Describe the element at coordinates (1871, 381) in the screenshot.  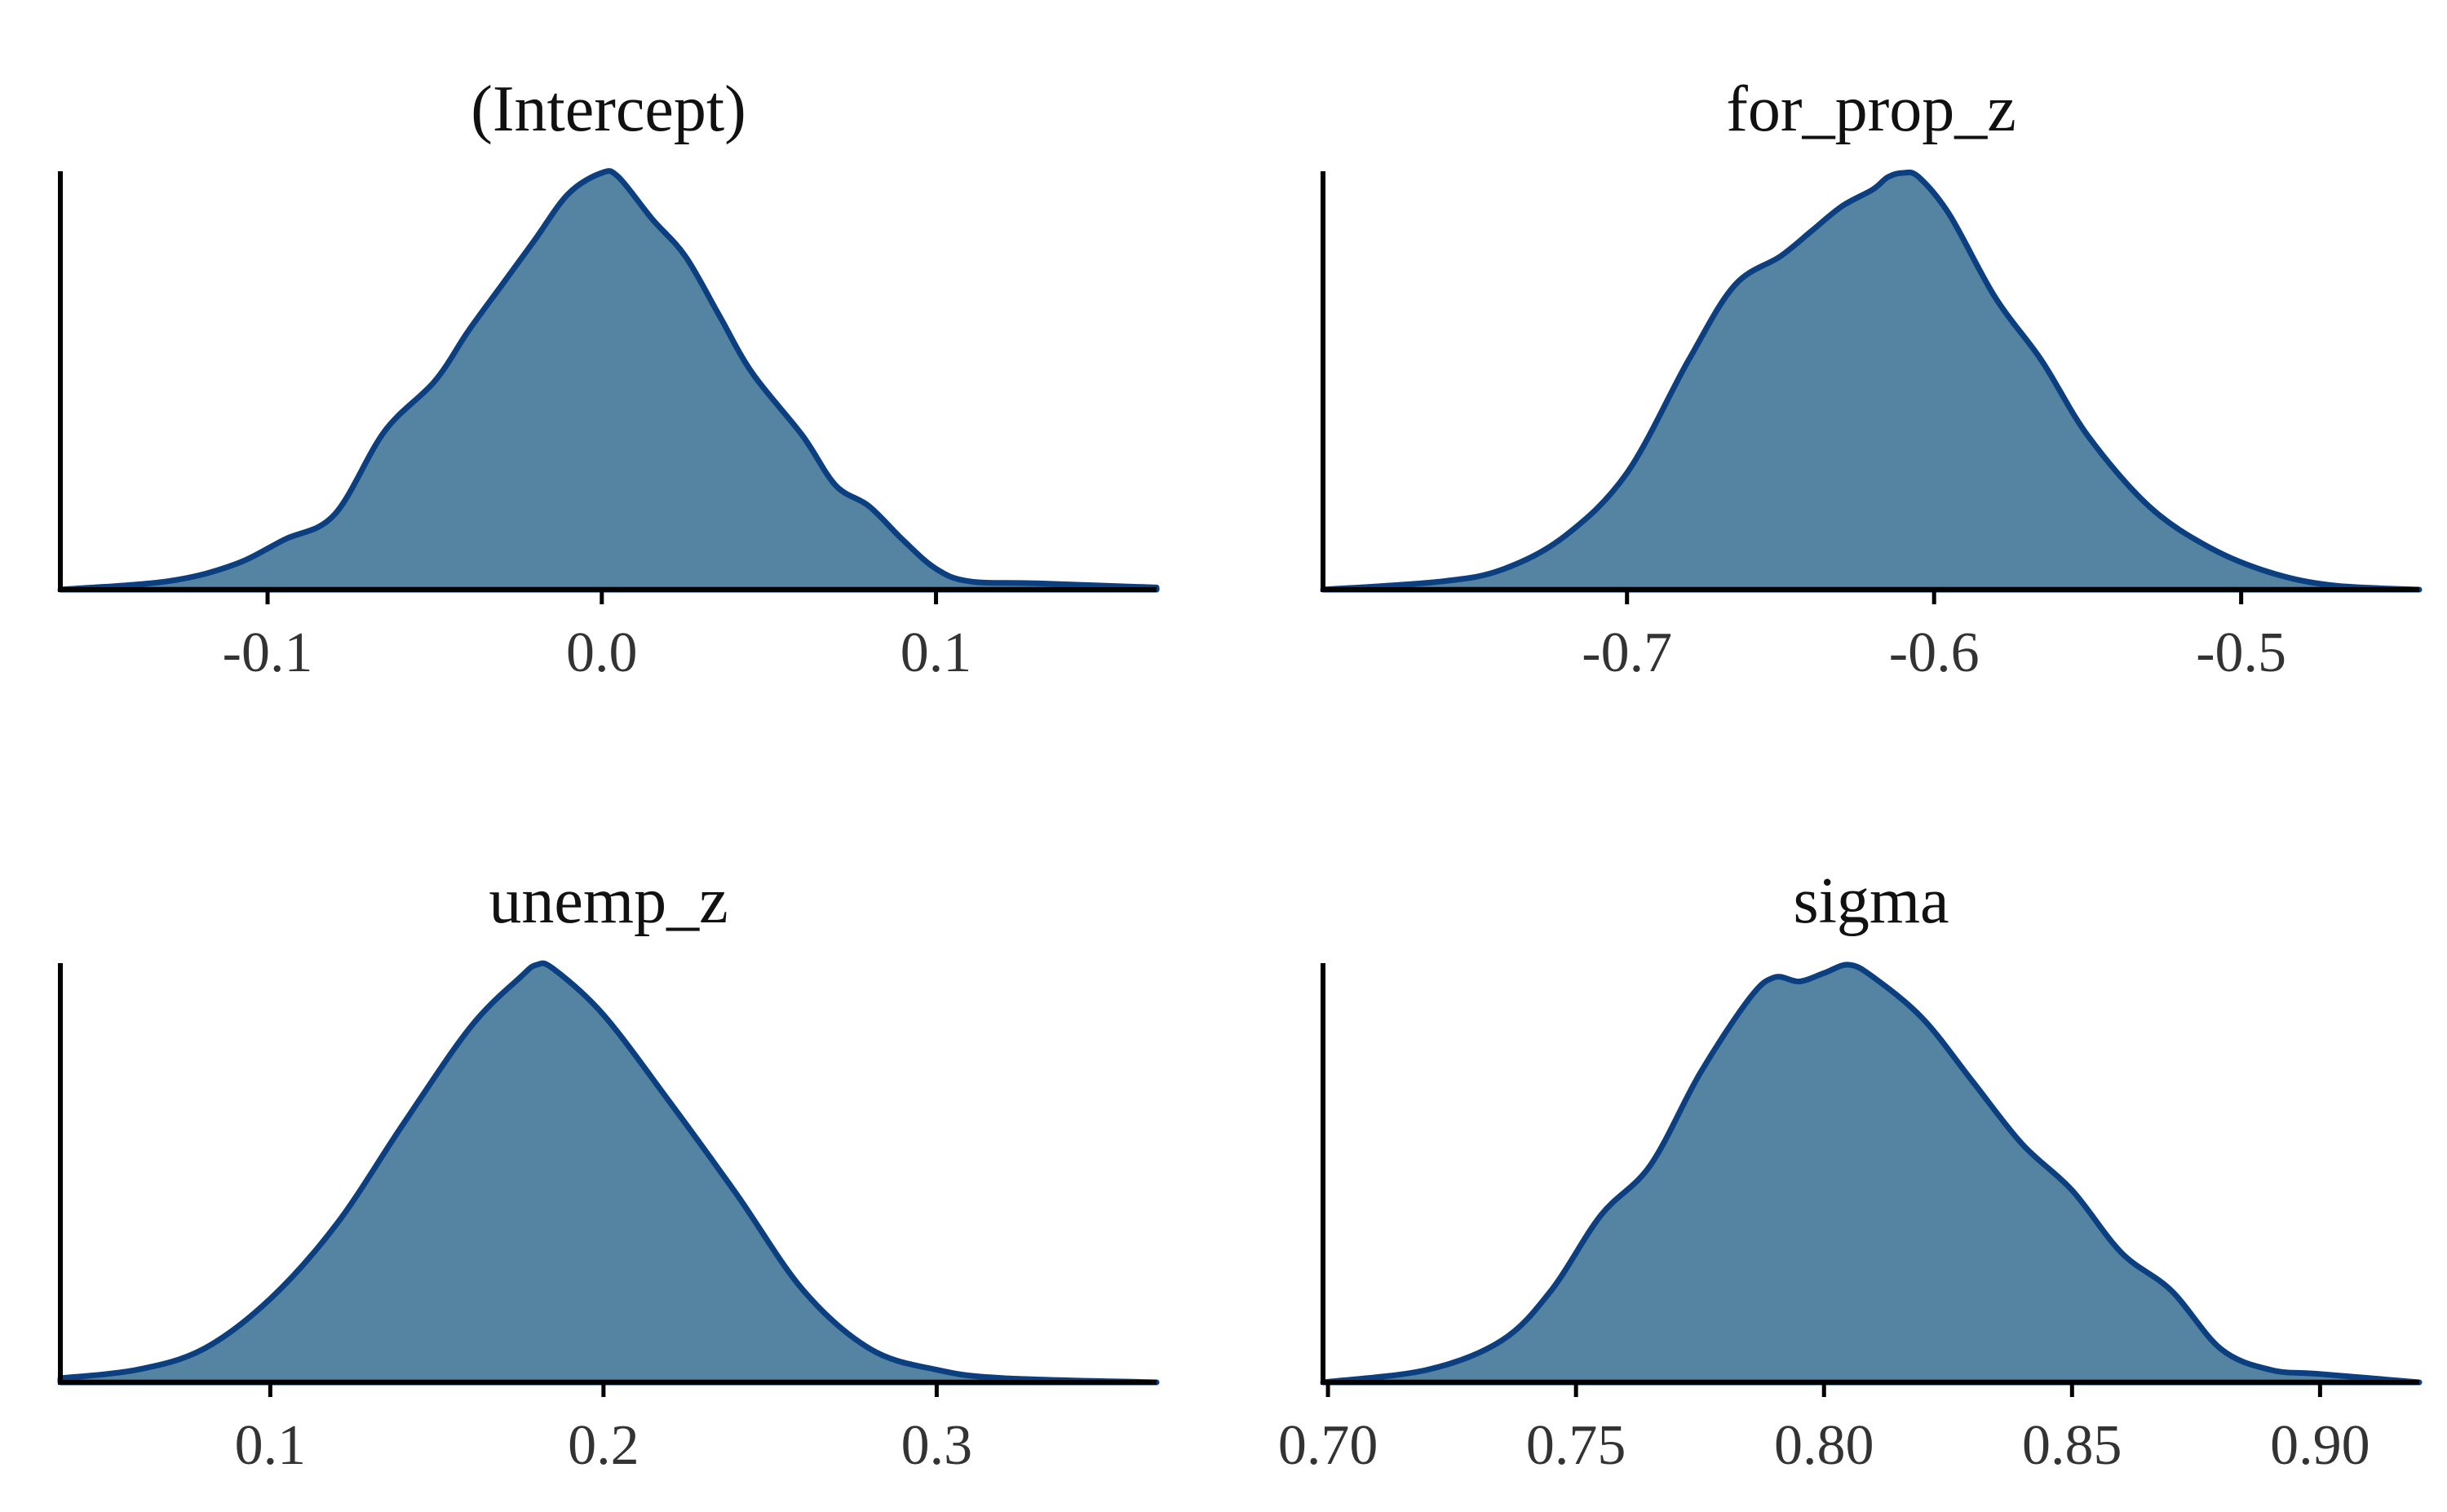
I see `density-area-for-prop-z` at that location.